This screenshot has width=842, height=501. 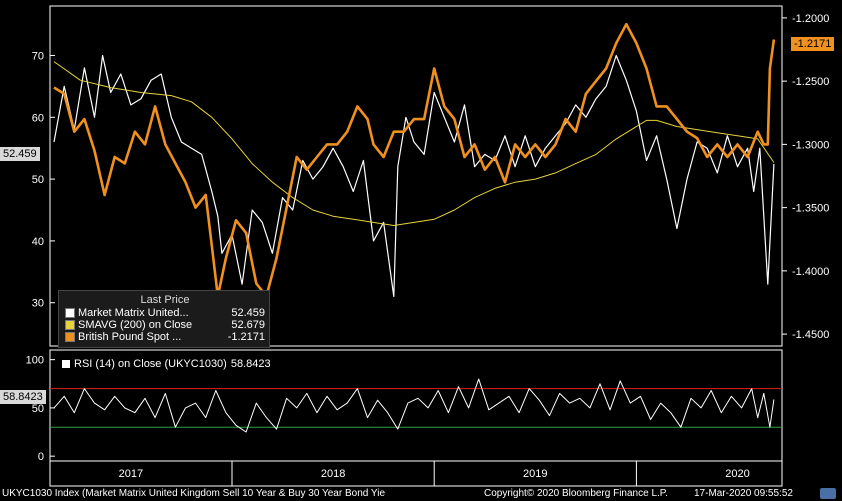 What do you see at coordinates (41, 457) in the screenshot?
I see `rsi-axis-tick-label: 0` at bounding box center [41, 457].